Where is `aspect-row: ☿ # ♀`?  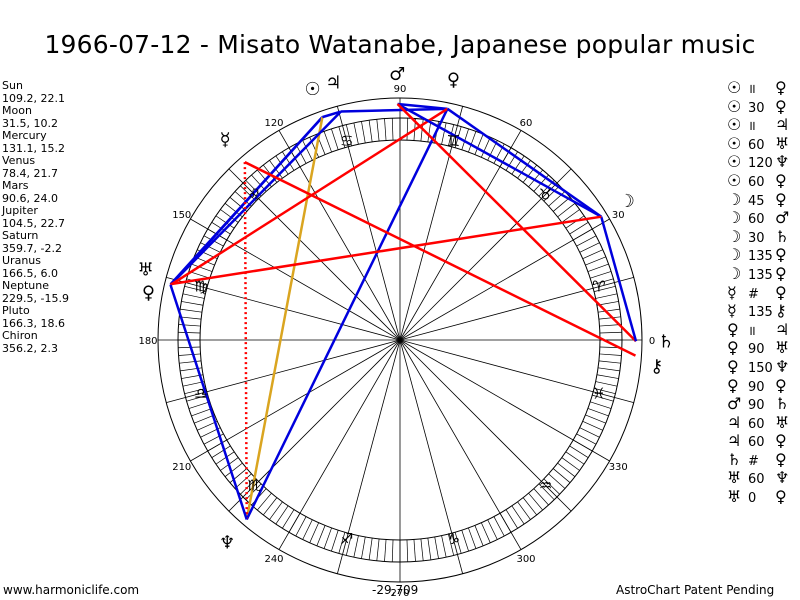 aspect-row: ☿ # ♀ is located at coordinates (758, 292).